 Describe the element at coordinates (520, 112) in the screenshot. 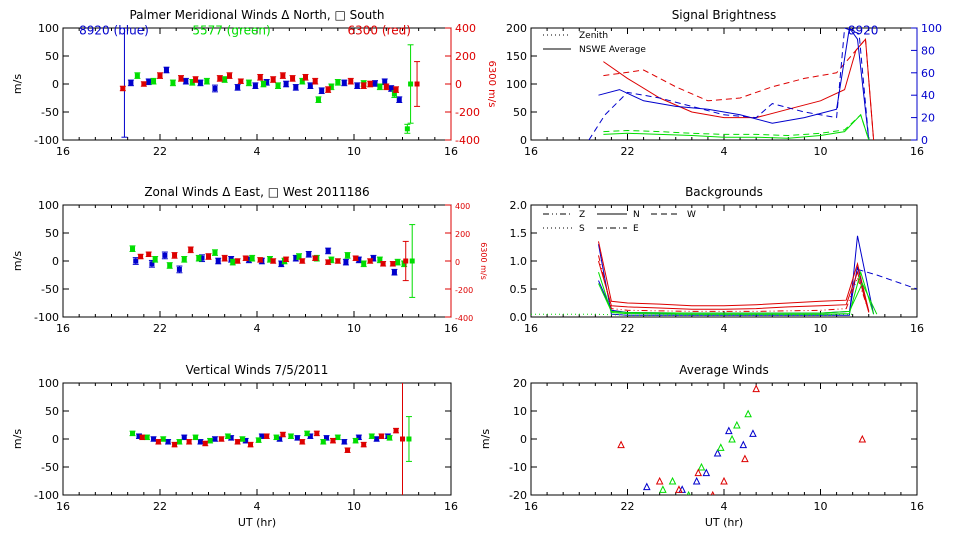

I see `brightness-ytick-label: 50` at that location.